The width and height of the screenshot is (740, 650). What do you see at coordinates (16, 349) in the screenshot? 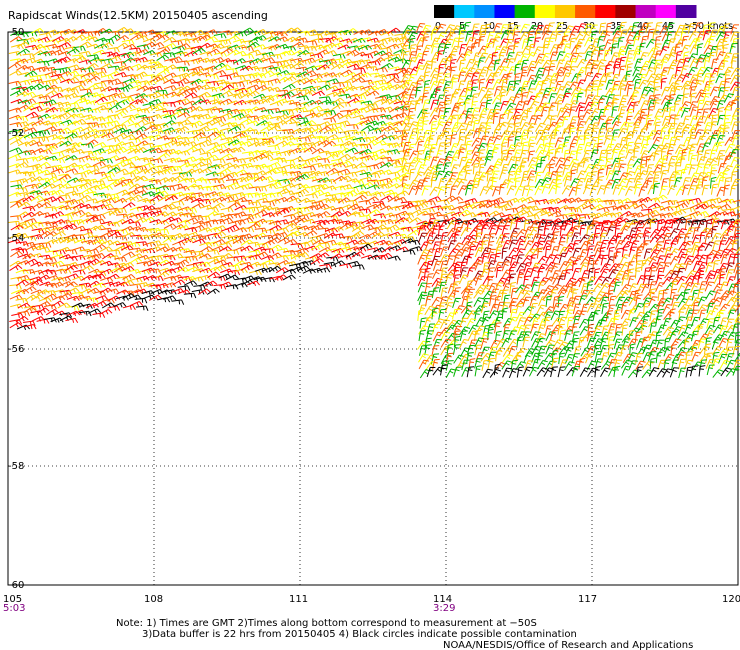
I see `lat-label-56: -56` at bounding box center [16, 349].